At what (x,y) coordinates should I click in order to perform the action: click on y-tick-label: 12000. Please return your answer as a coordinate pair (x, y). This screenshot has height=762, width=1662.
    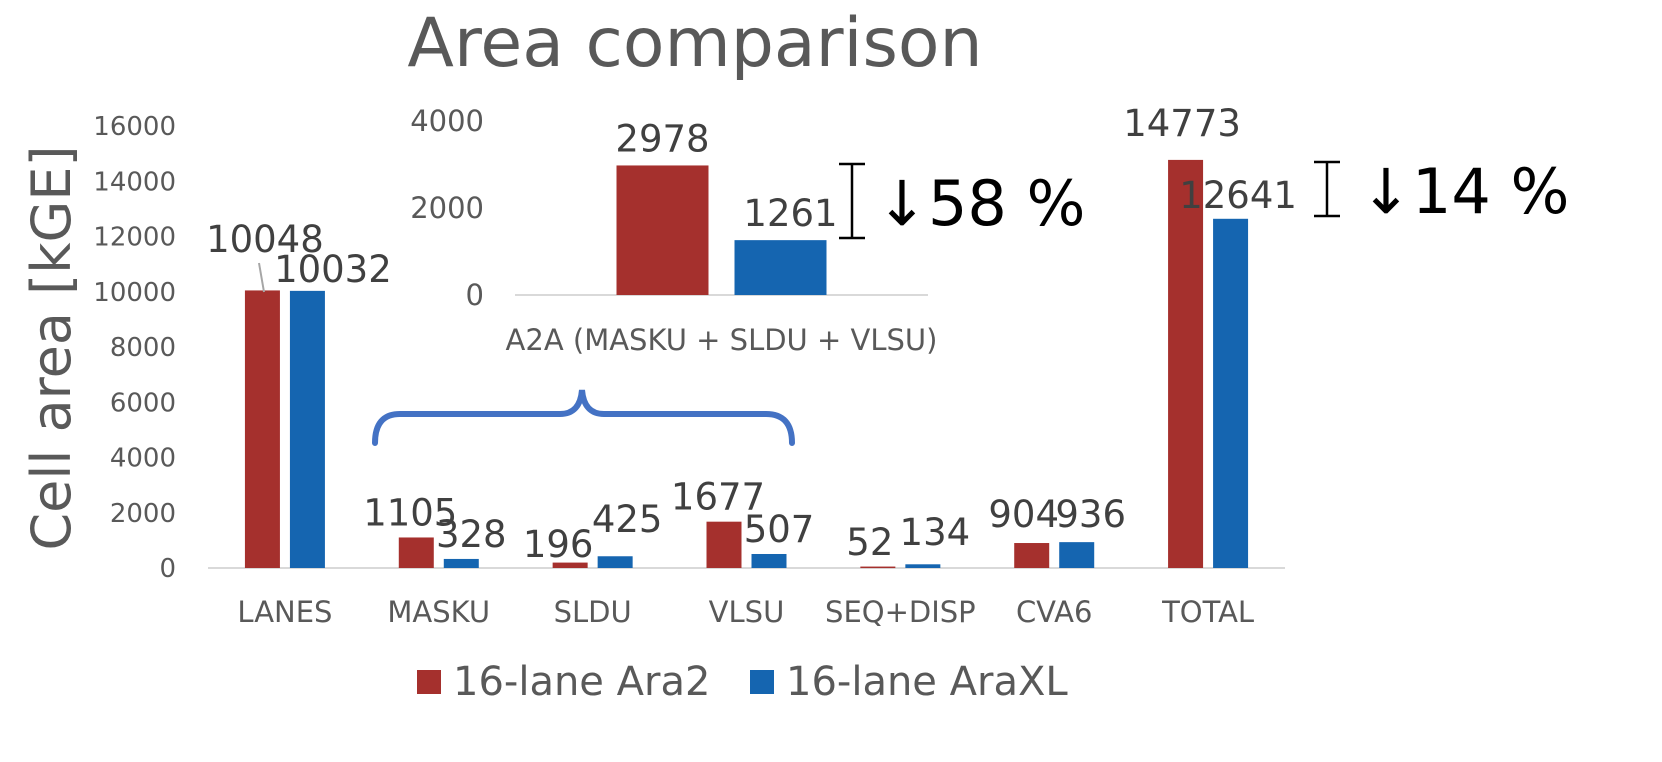
    Looking at the image, I should click on (134, 238).